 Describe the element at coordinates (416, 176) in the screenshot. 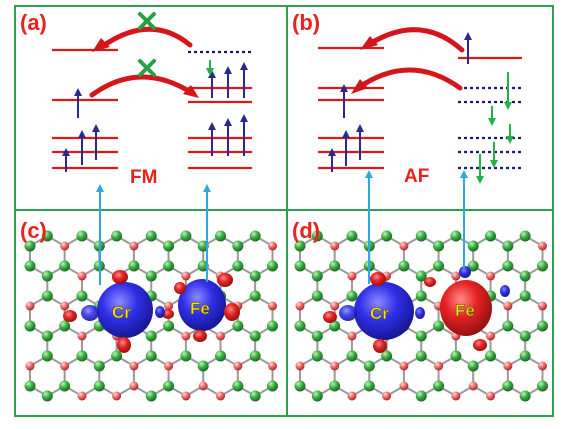

I see `state-label-af: AF` at that location.